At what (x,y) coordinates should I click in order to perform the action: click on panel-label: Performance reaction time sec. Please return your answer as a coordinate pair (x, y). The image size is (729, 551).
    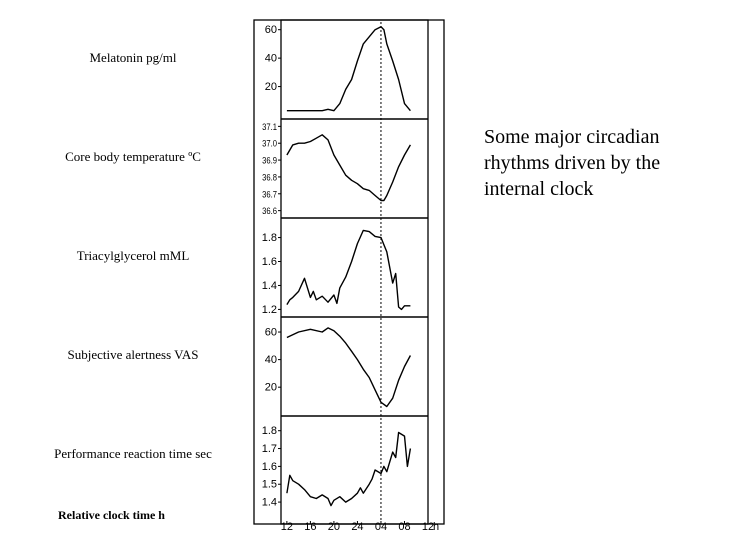
    Looking at the image, I should click on (133, 453).